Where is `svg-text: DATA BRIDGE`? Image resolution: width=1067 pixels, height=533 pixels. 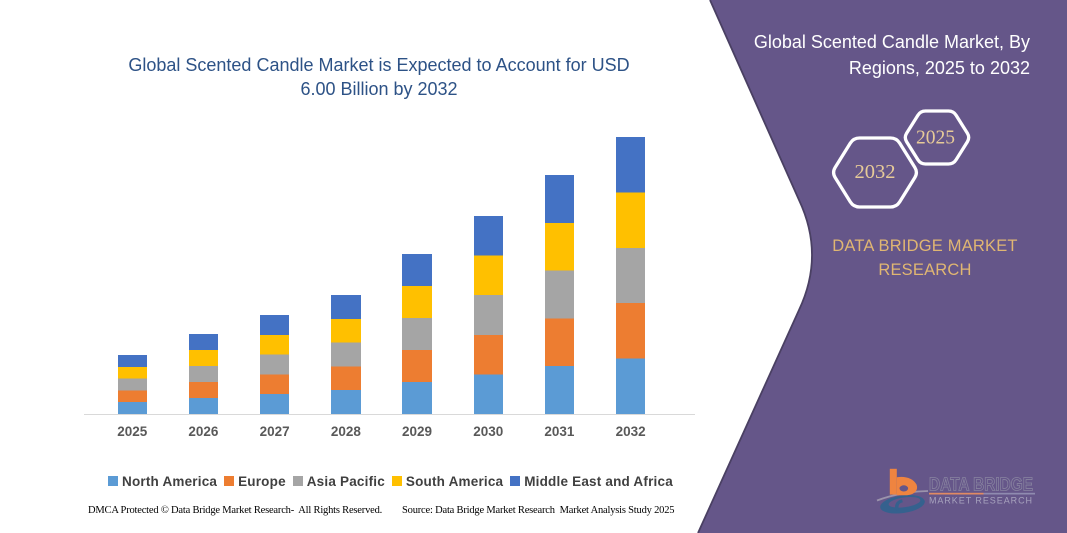
svg-text: DATA BRIDGE is located at coordinates (981, 484).